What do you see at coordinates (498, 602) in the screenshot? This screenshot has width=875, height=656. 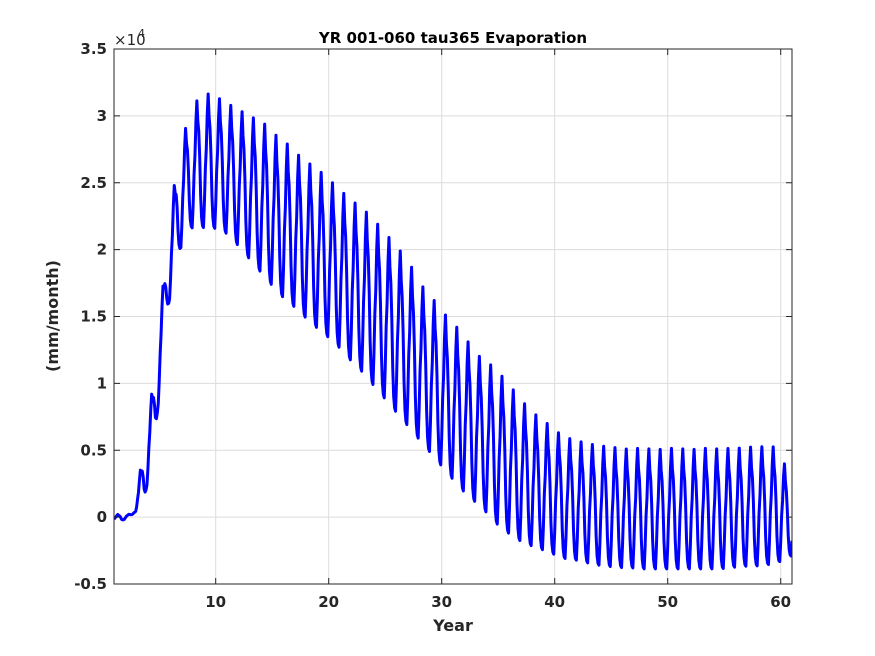 I see `x-tick-labels: 10 20 30 40 50 60` at bounding box center [498, 602].